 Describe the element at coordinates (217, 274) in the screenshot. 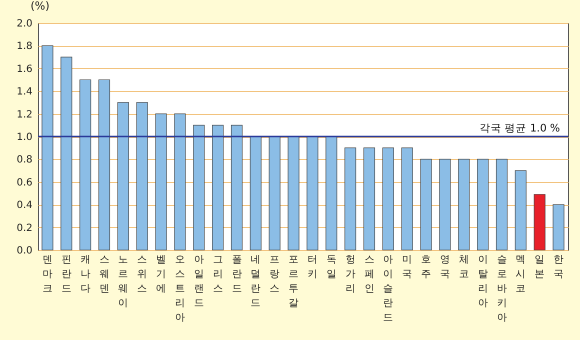

I see `x-tick-label: 그리스` at that location.